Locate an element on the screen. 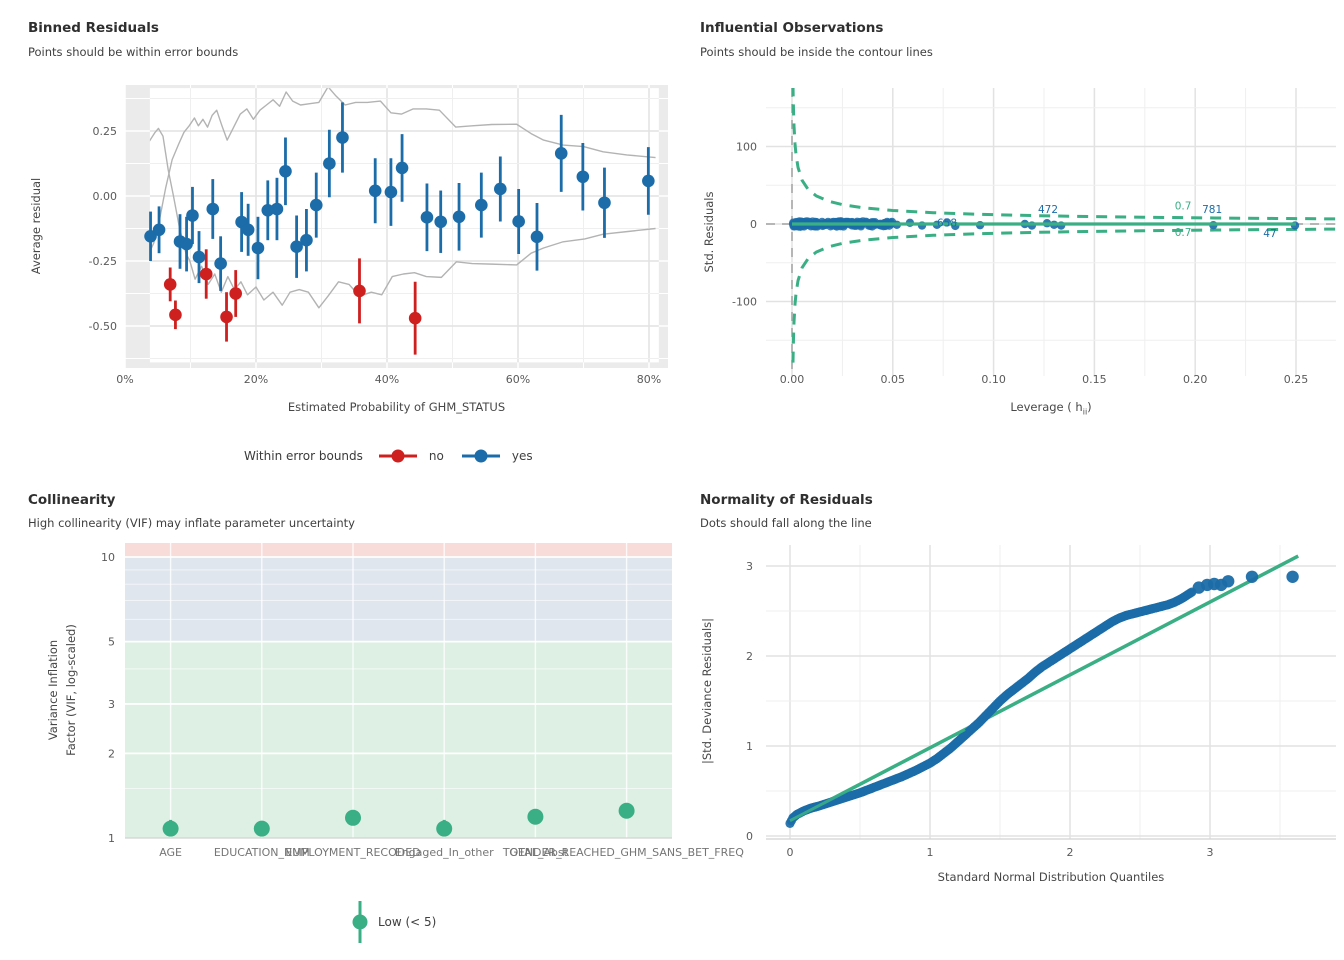  svg-text: 0% is located at coordinates (124, 379).